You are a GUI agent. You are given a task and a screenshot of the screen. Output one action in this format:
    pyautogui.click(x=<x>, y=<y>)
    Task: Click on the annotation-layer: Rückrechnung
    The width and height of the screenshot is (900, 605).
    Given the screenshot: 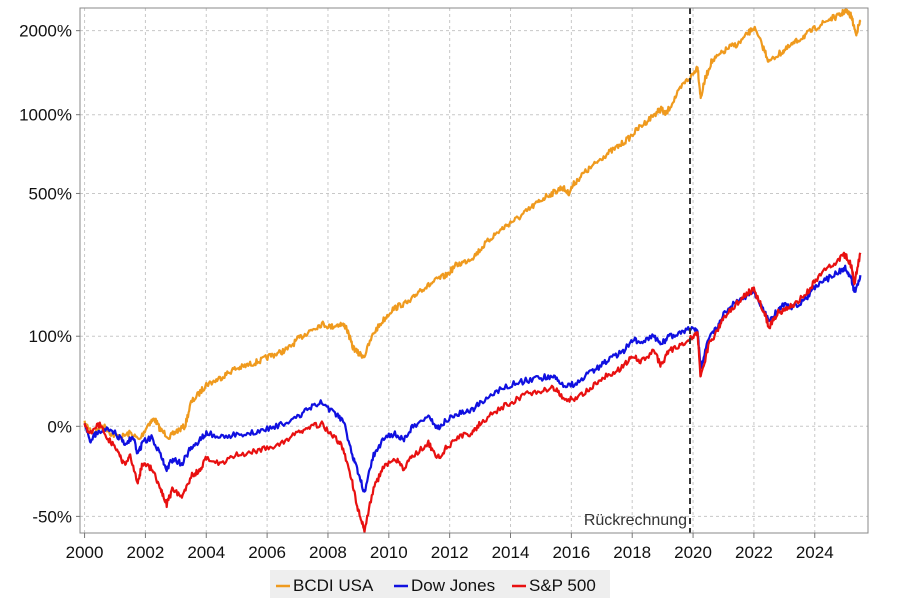 What is the action you would take?
    pyautogui.click(x=638, y=270)
    